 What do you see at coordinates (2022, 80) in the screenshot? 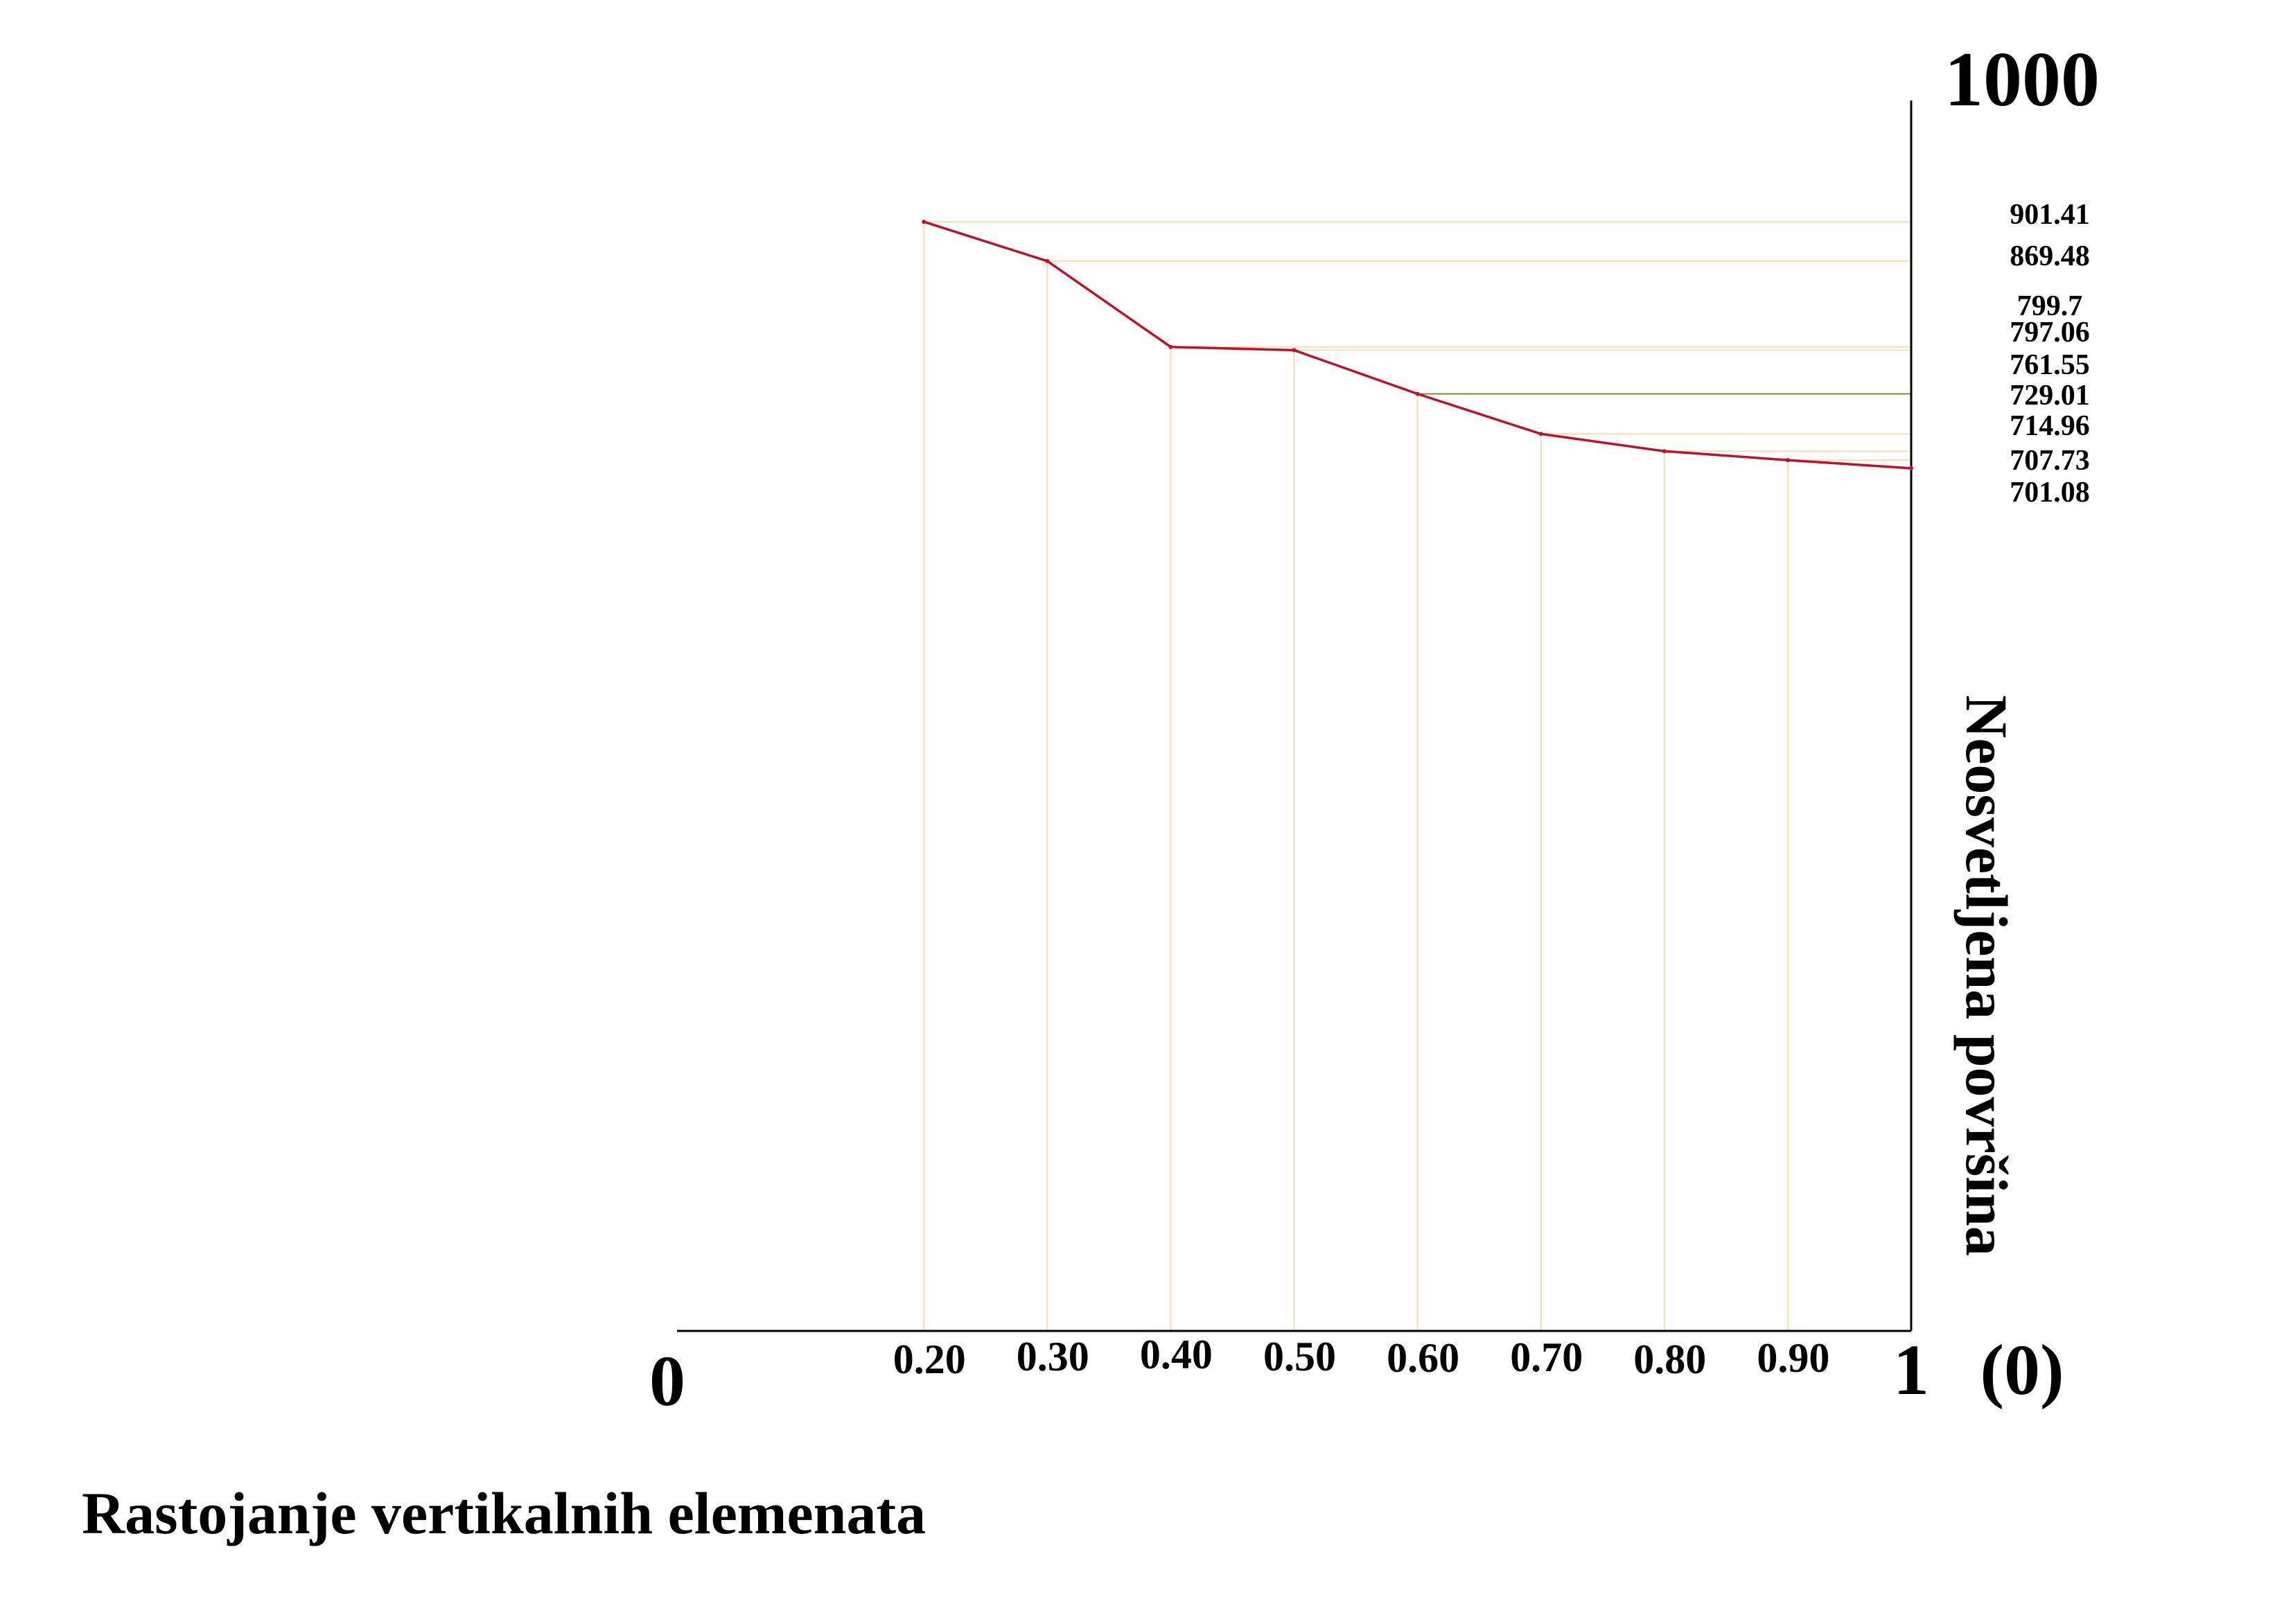
I see `y-top-label: 1000` at bounding box center [2022, 80].